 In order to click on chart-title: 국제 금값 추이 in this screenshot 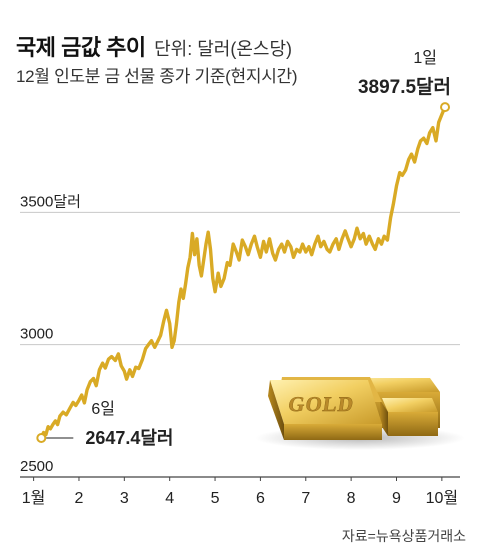, I will do `click(81, 47)`.